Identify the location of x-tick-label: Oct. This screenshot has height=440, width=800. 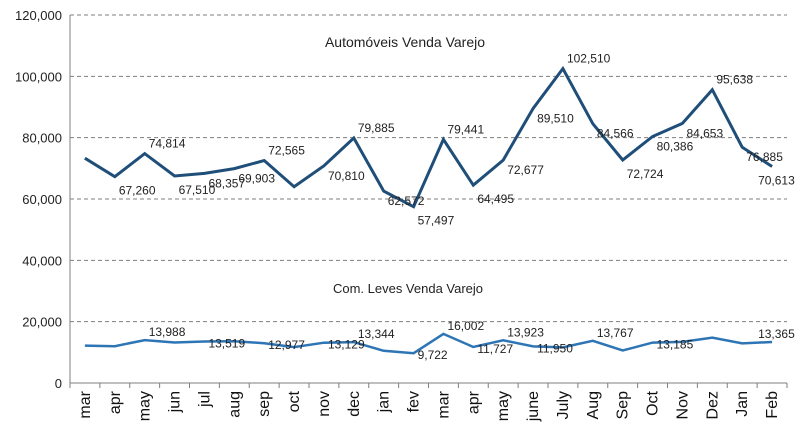
(653, 402).